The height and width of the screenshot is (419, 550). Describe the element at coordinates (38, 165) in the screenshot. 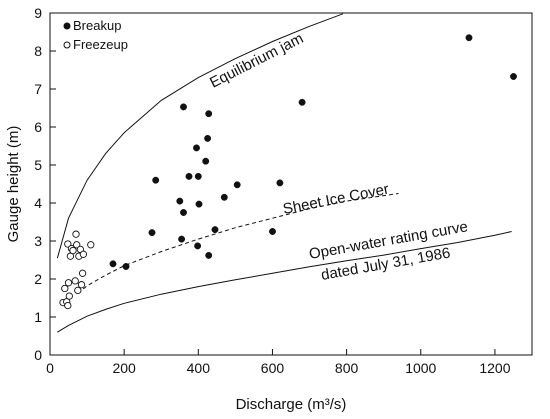

I see `y-tick-label: 5` at that location.